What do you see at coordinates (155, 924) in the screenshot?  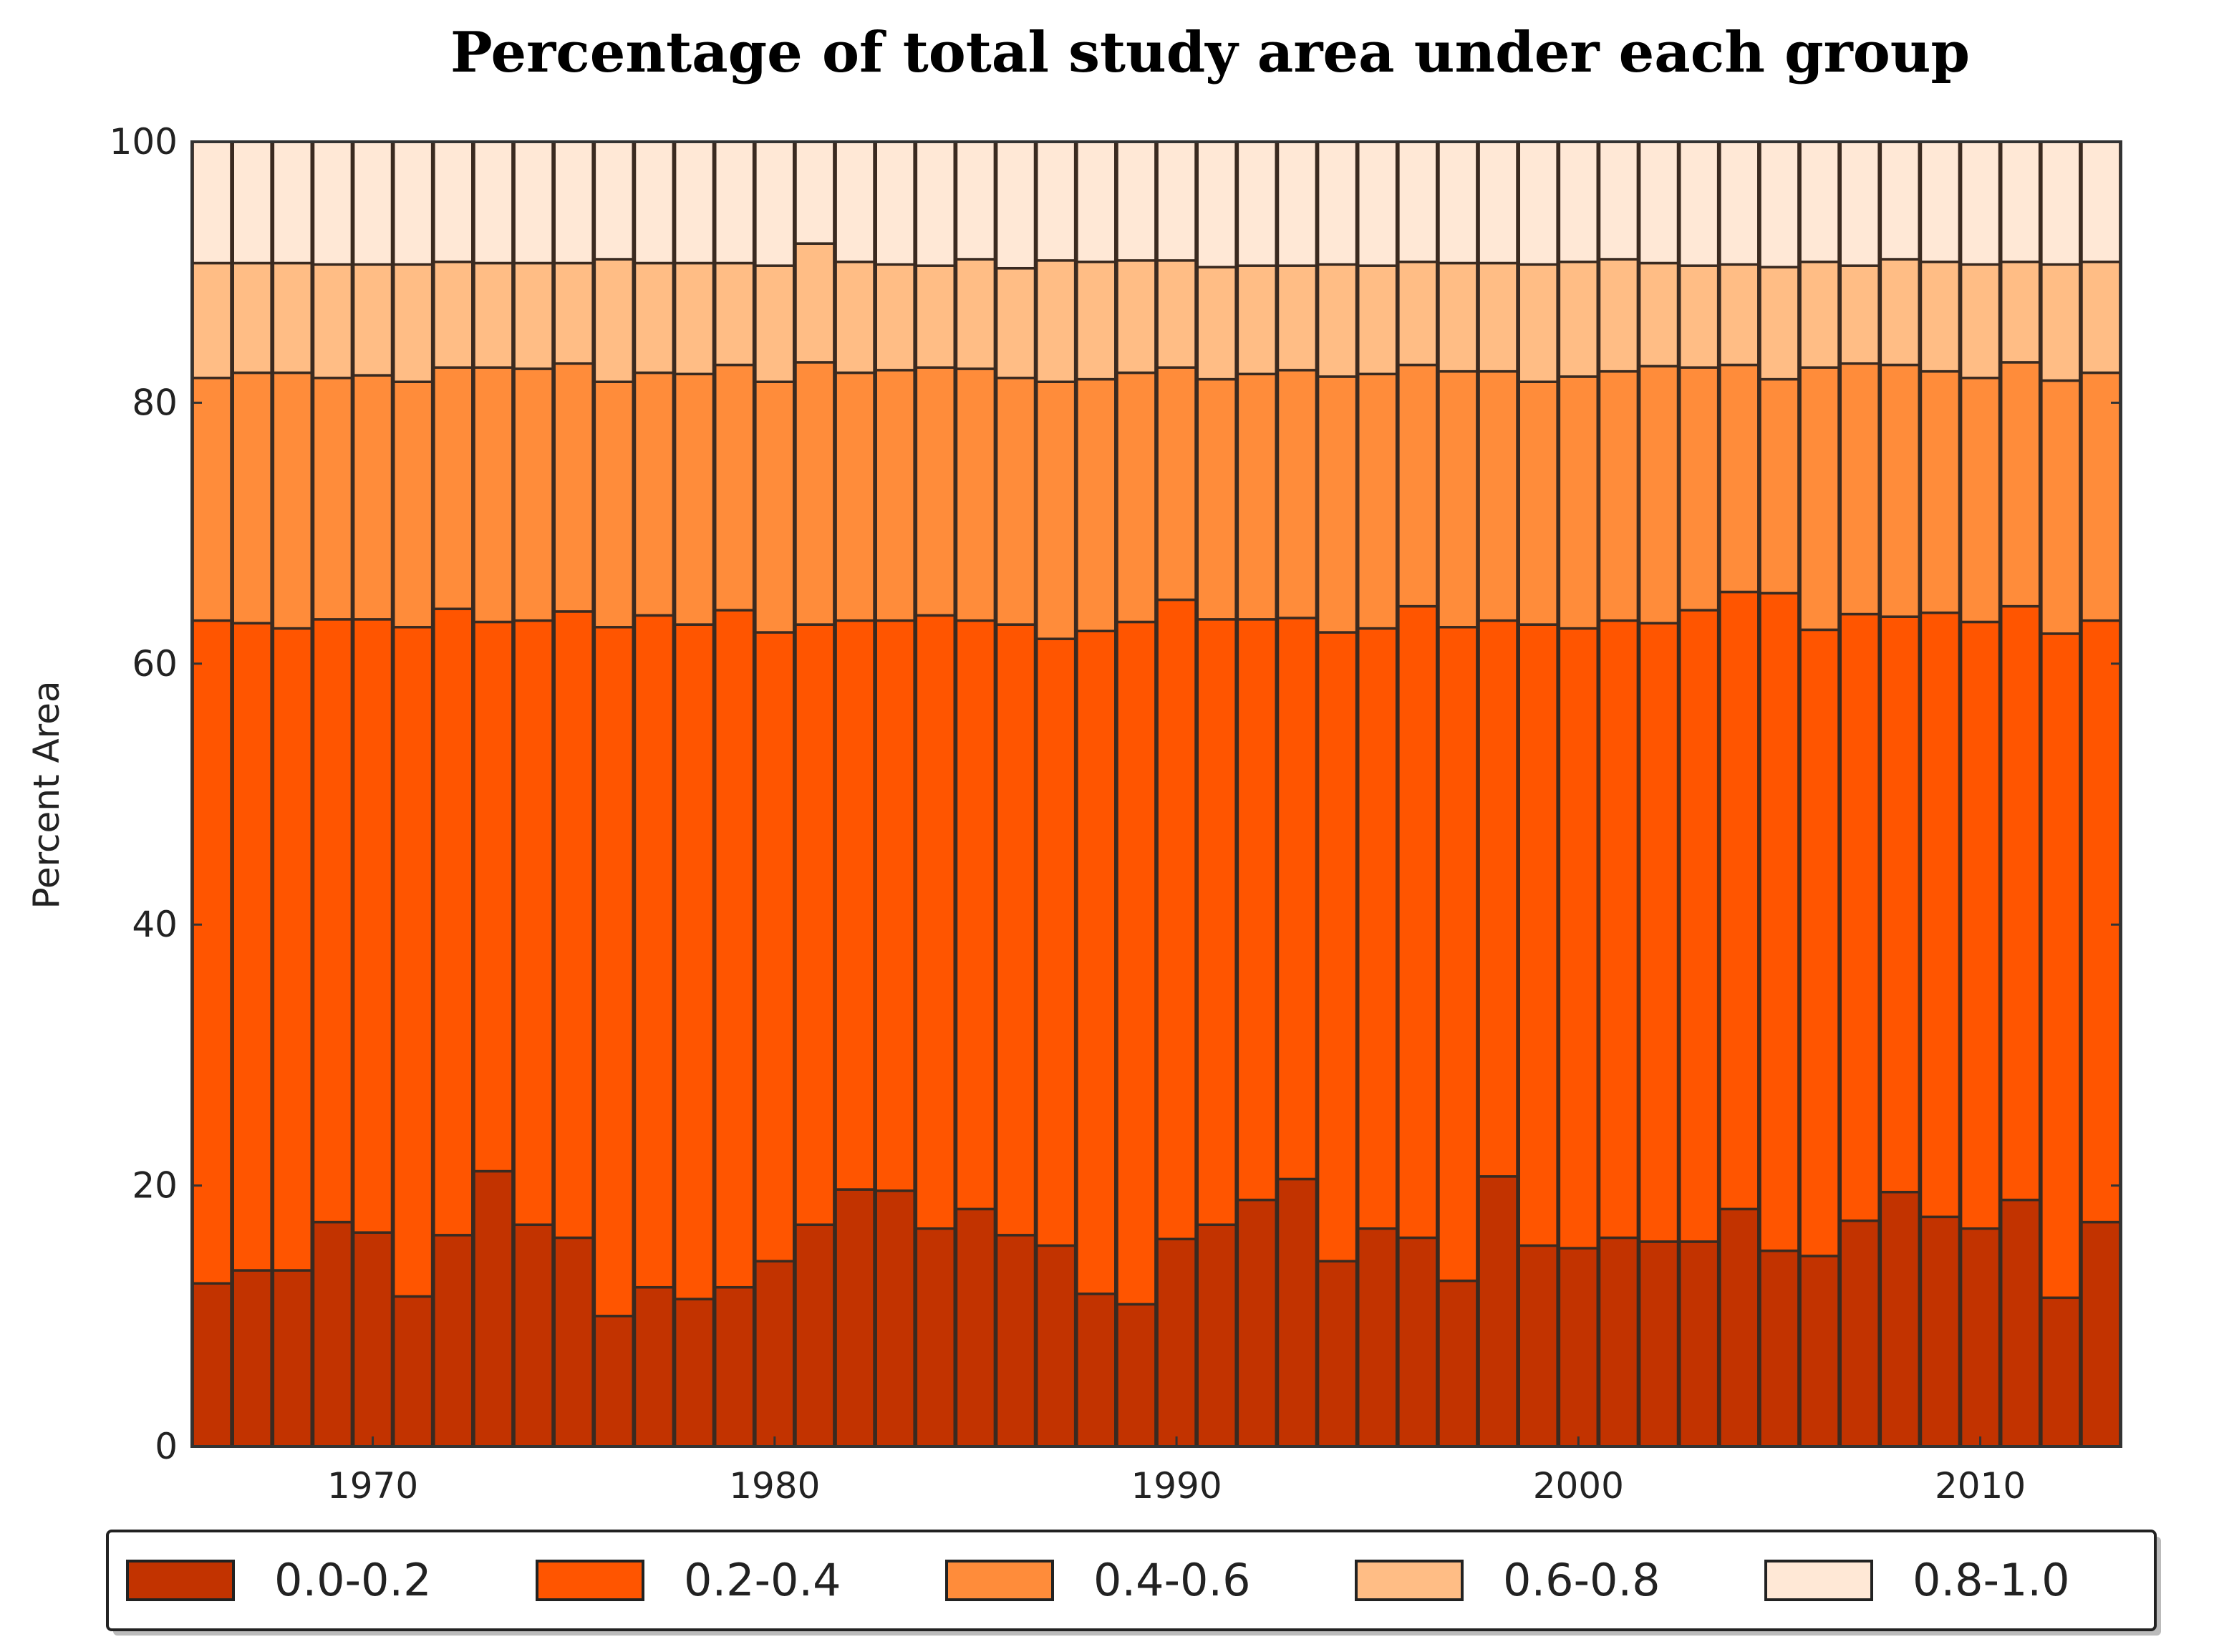 I see `y-tick-label-40: 40` at bounding box center [155, 924].